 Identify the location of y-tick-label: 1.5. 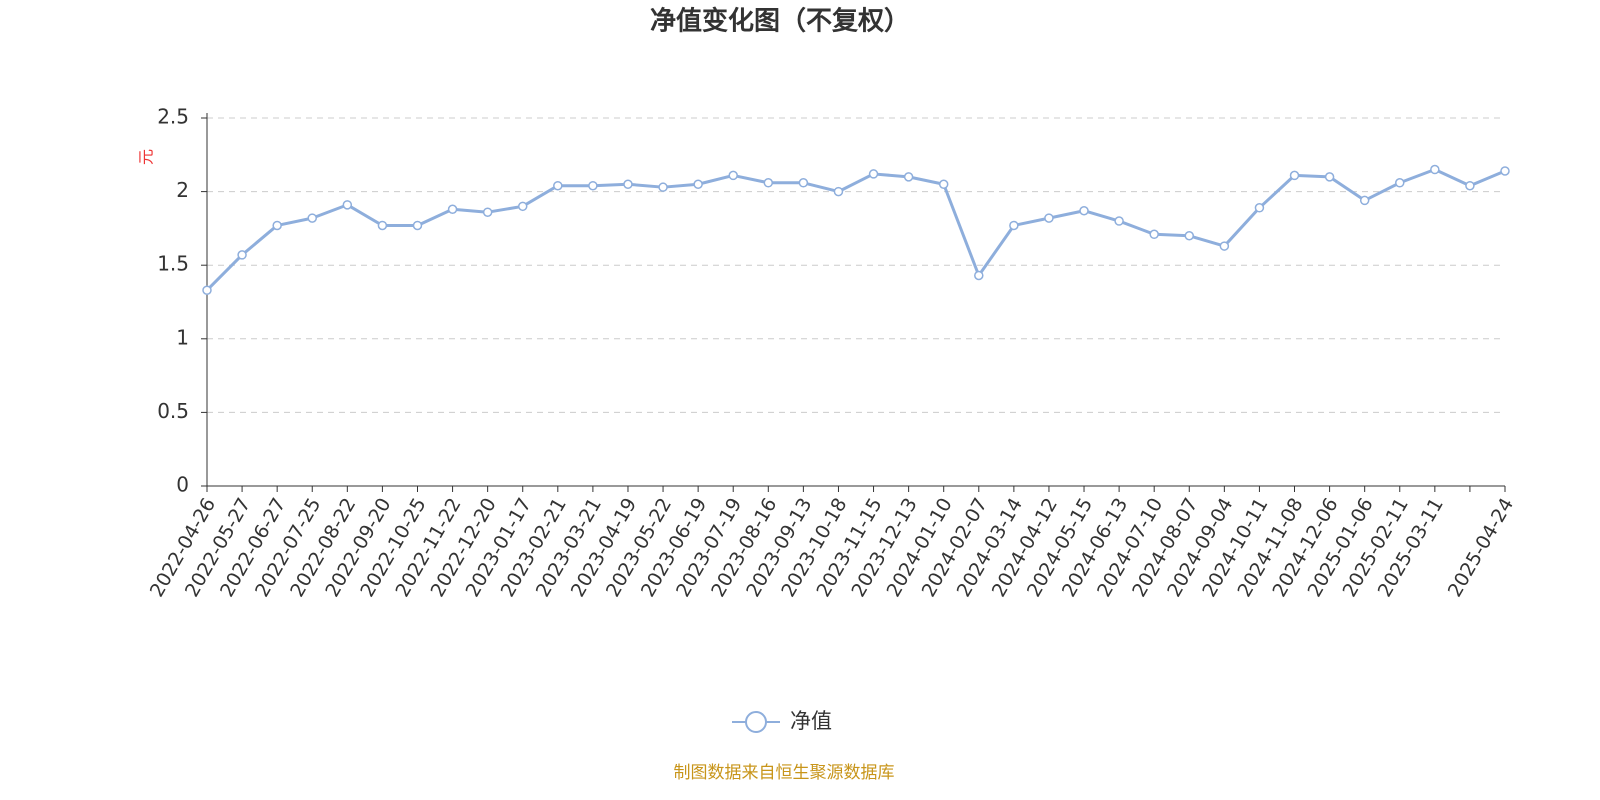
(173, 264).